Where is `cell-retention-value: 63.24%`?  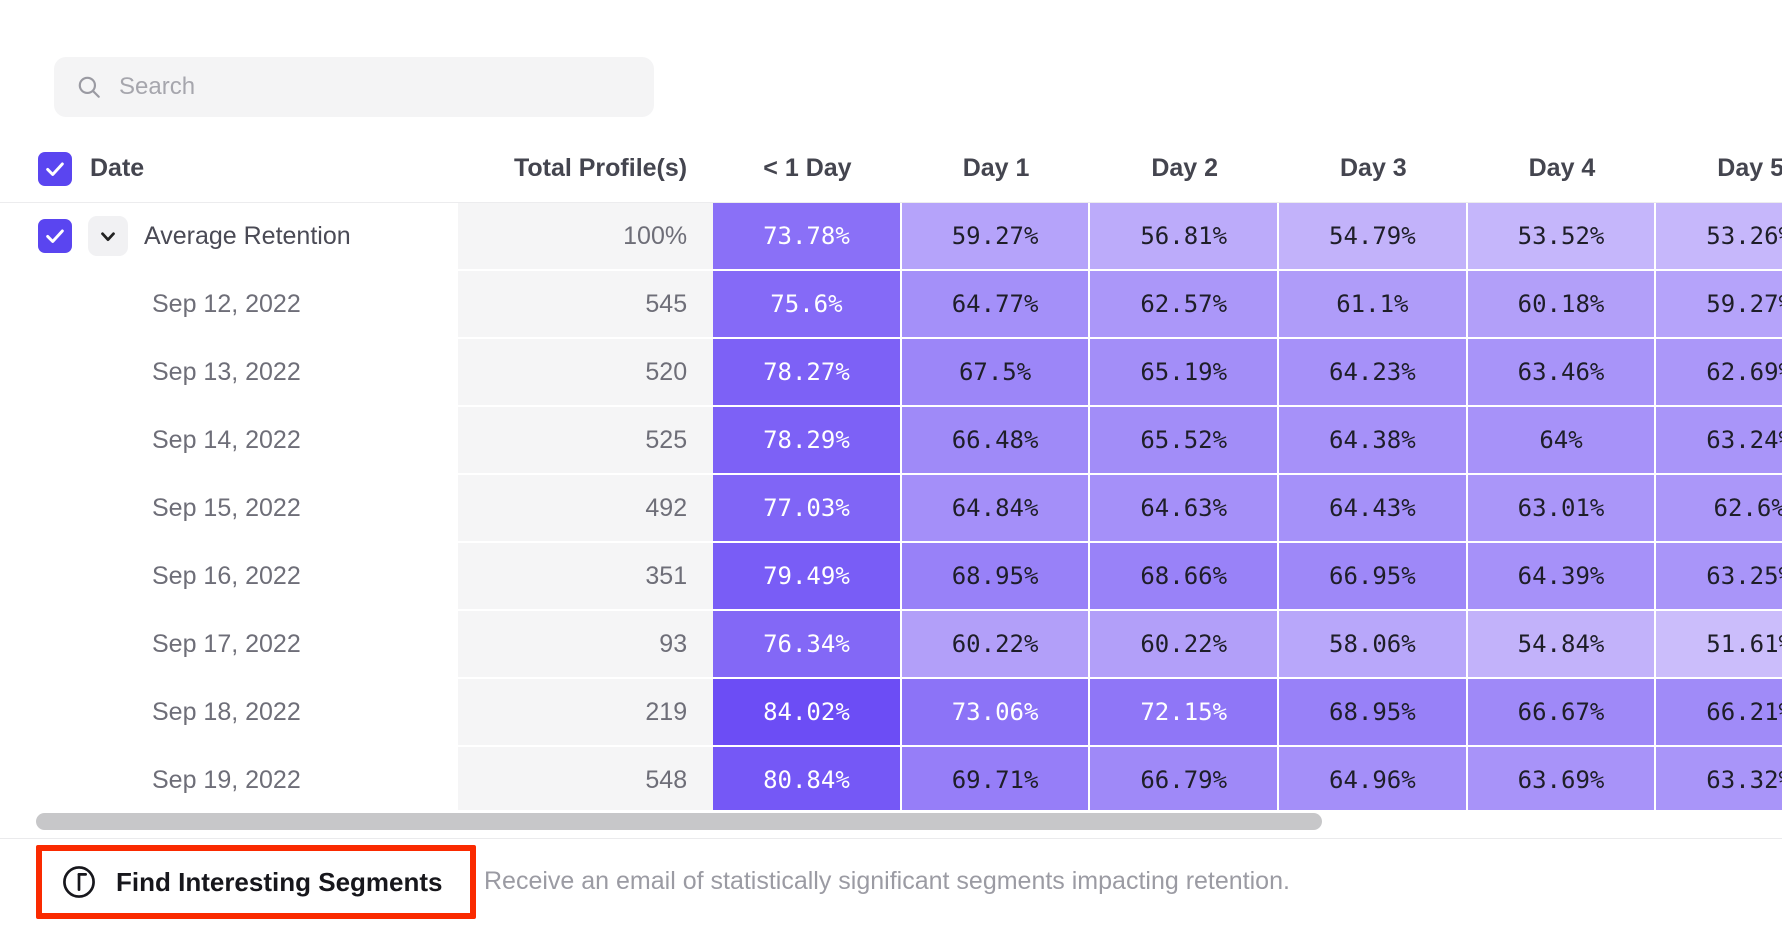
cell-retention-value: 63.24% is located at coordinates (1719, 441).